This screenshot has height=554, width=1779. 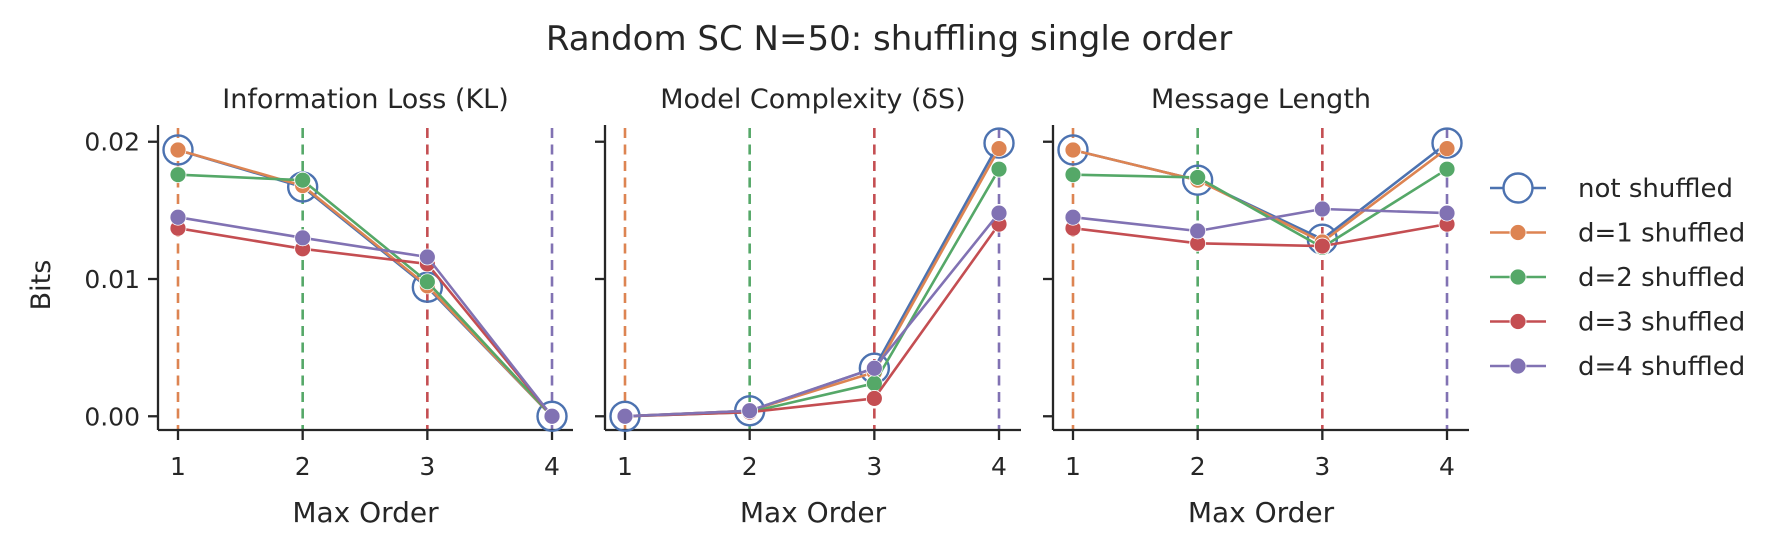 What do you see at coordinates (112, 416) in the screenshot?
I see `y-tick-label: 0.00` at bounding box center [112, 416].